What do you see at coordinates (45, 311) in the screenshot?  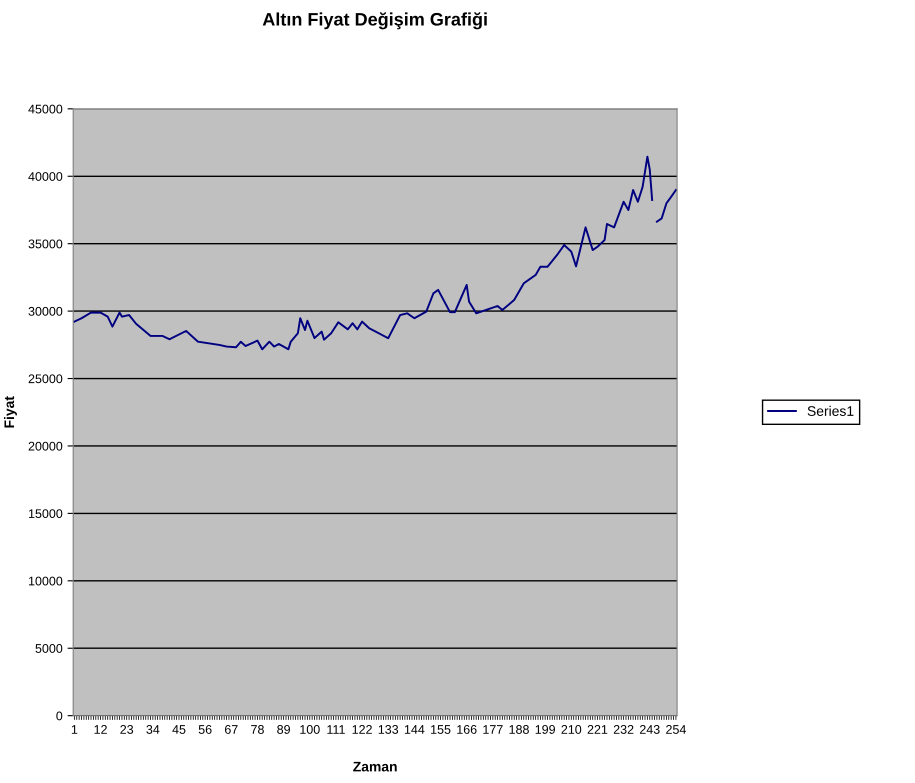 I see `y-tick-label: 30000` at bounding box center [45, 311].